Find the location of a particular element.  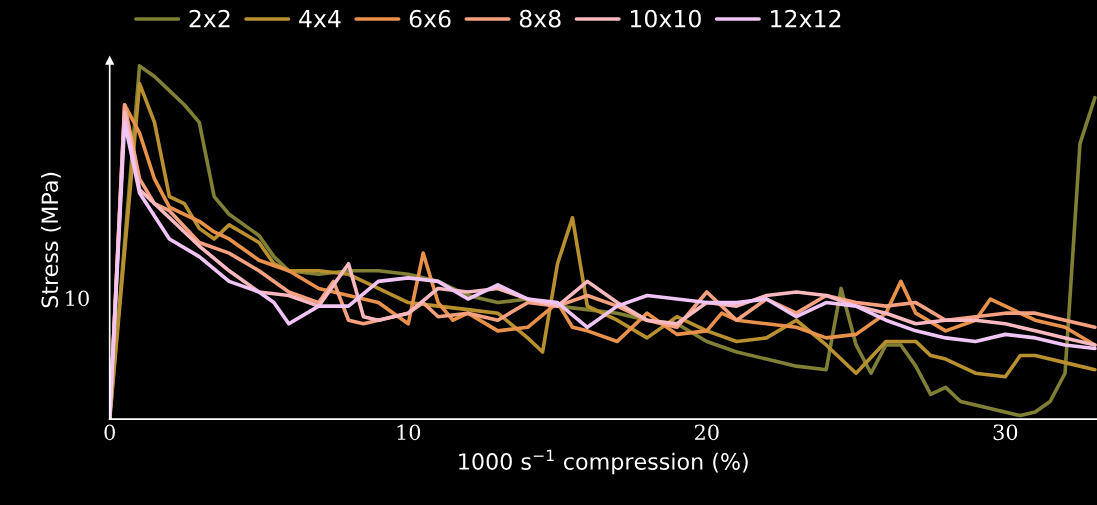

x-axis-title: 1000 s$^{−1}$ compression (%) is located at coordinates (603, 462).